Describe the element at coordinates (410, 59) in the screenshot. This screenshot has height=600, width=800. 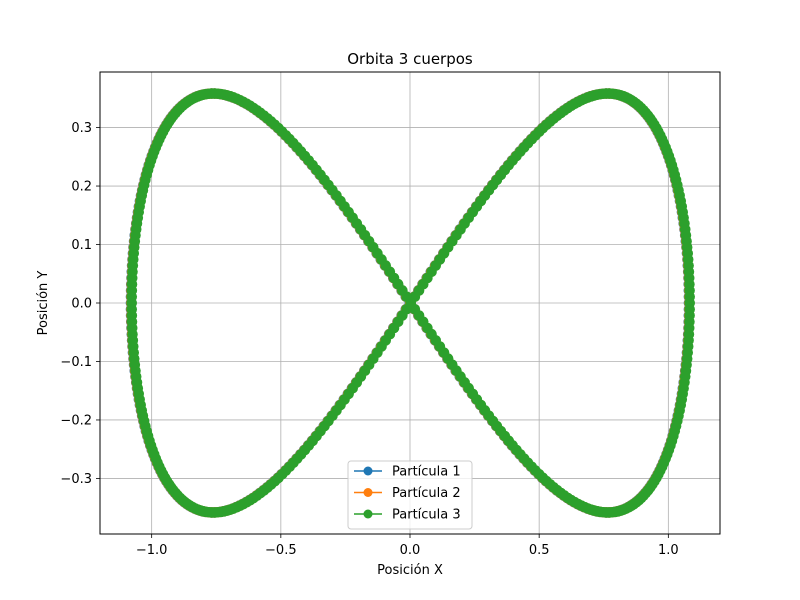
I see `chart-title: Orbita 3 cuerpos` at that location.